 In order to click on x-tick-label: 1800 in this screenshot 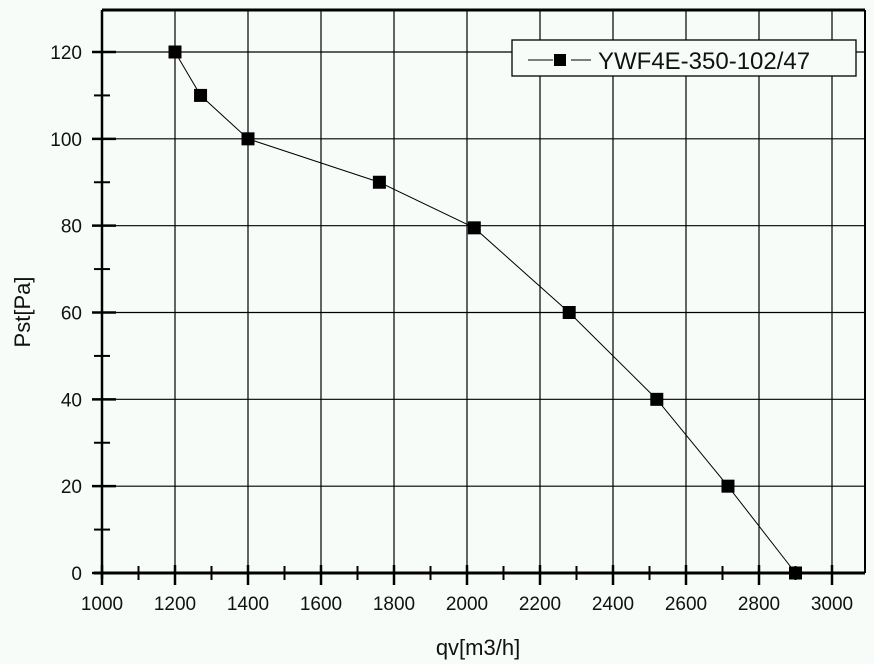, I will do `click(394, 604)`.